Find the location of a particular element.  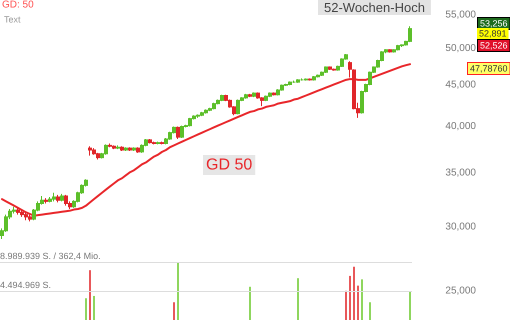

y-tick-label: 50,000 is located at coordinates (460, 48).